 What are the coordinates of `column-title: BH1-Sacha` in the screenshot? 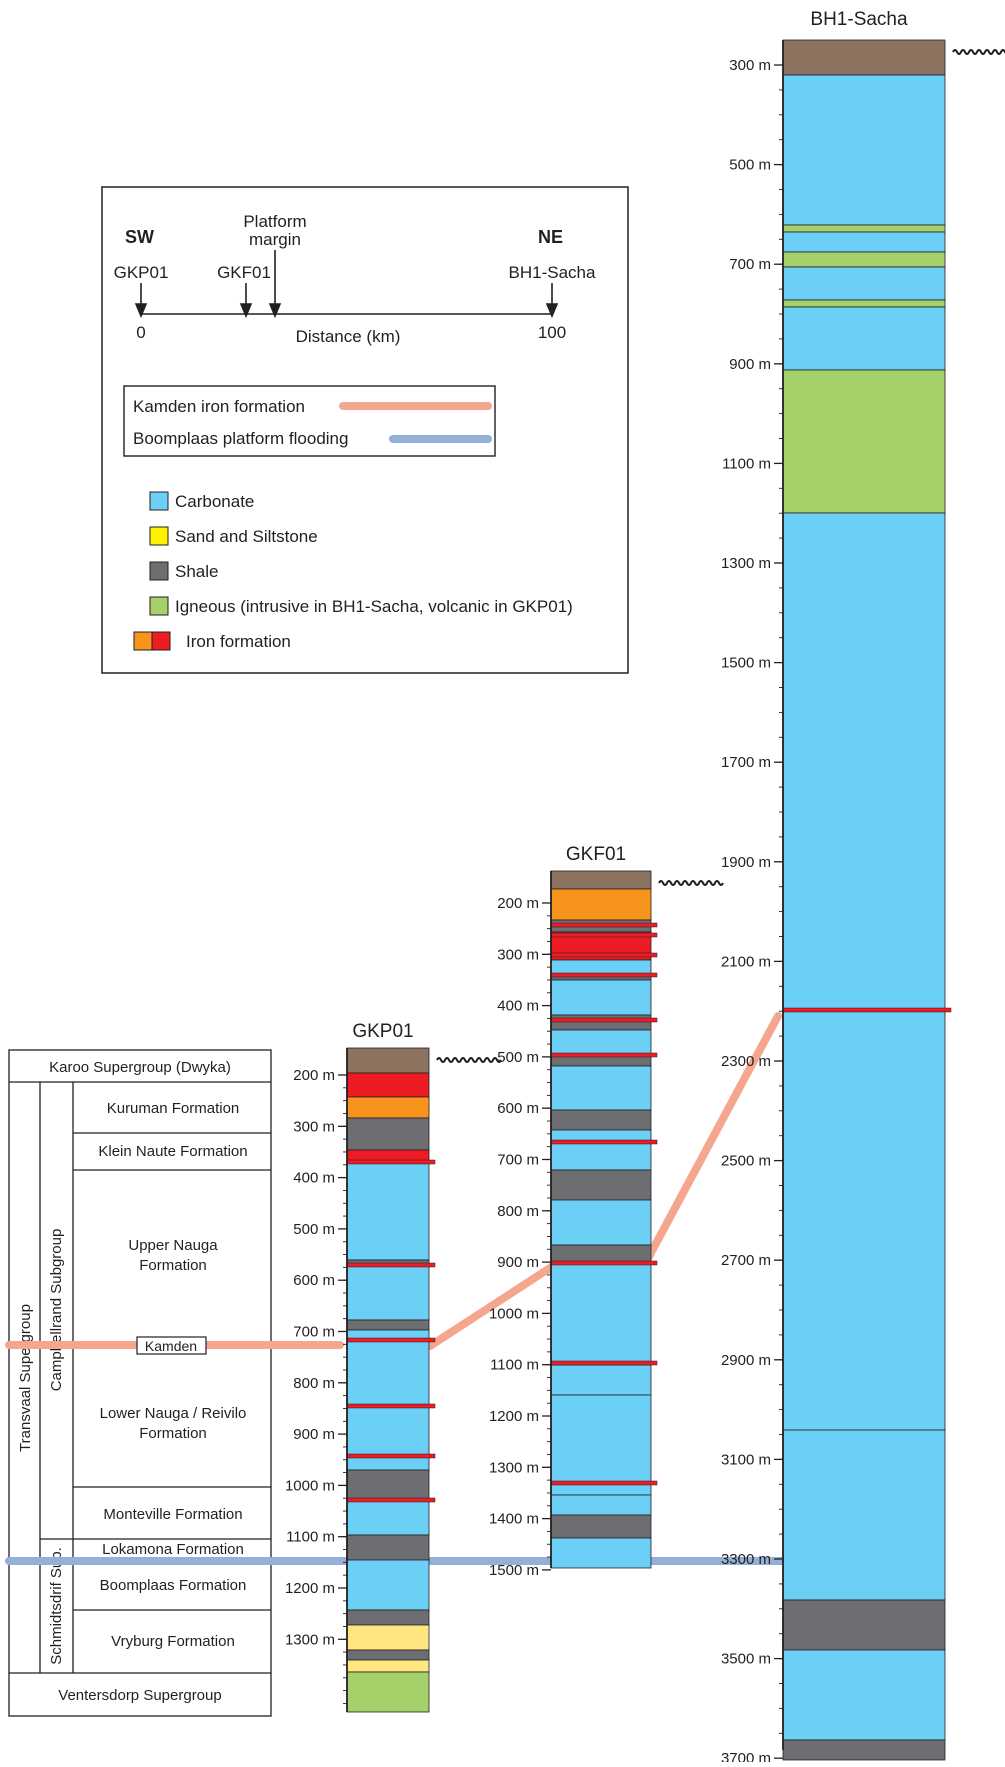 It's located at (859, 19).